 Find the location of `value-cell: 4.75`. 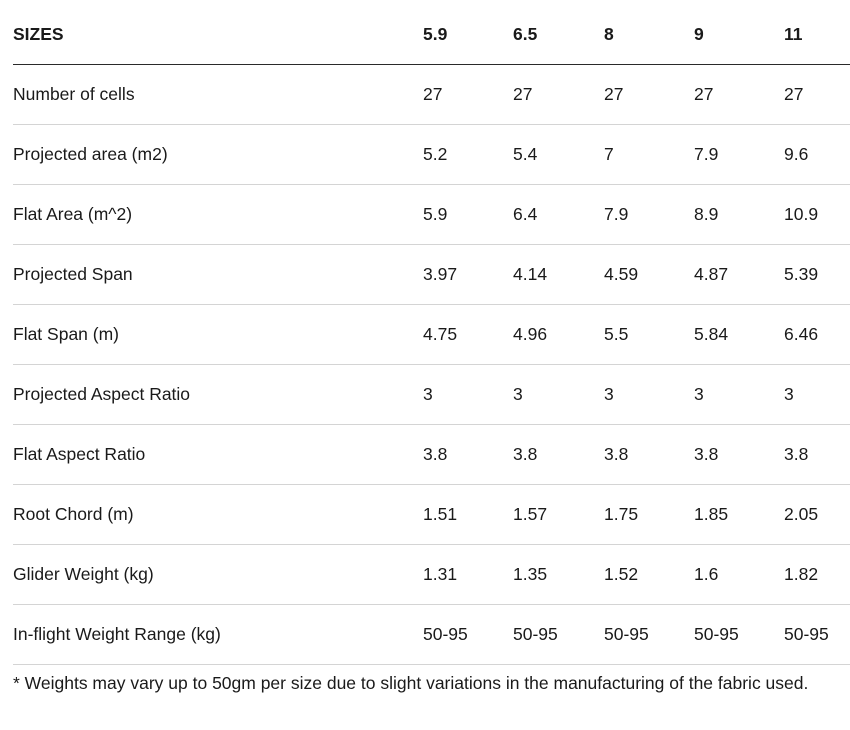

value-cell: 4.75 is located at coordinates (468, 334).